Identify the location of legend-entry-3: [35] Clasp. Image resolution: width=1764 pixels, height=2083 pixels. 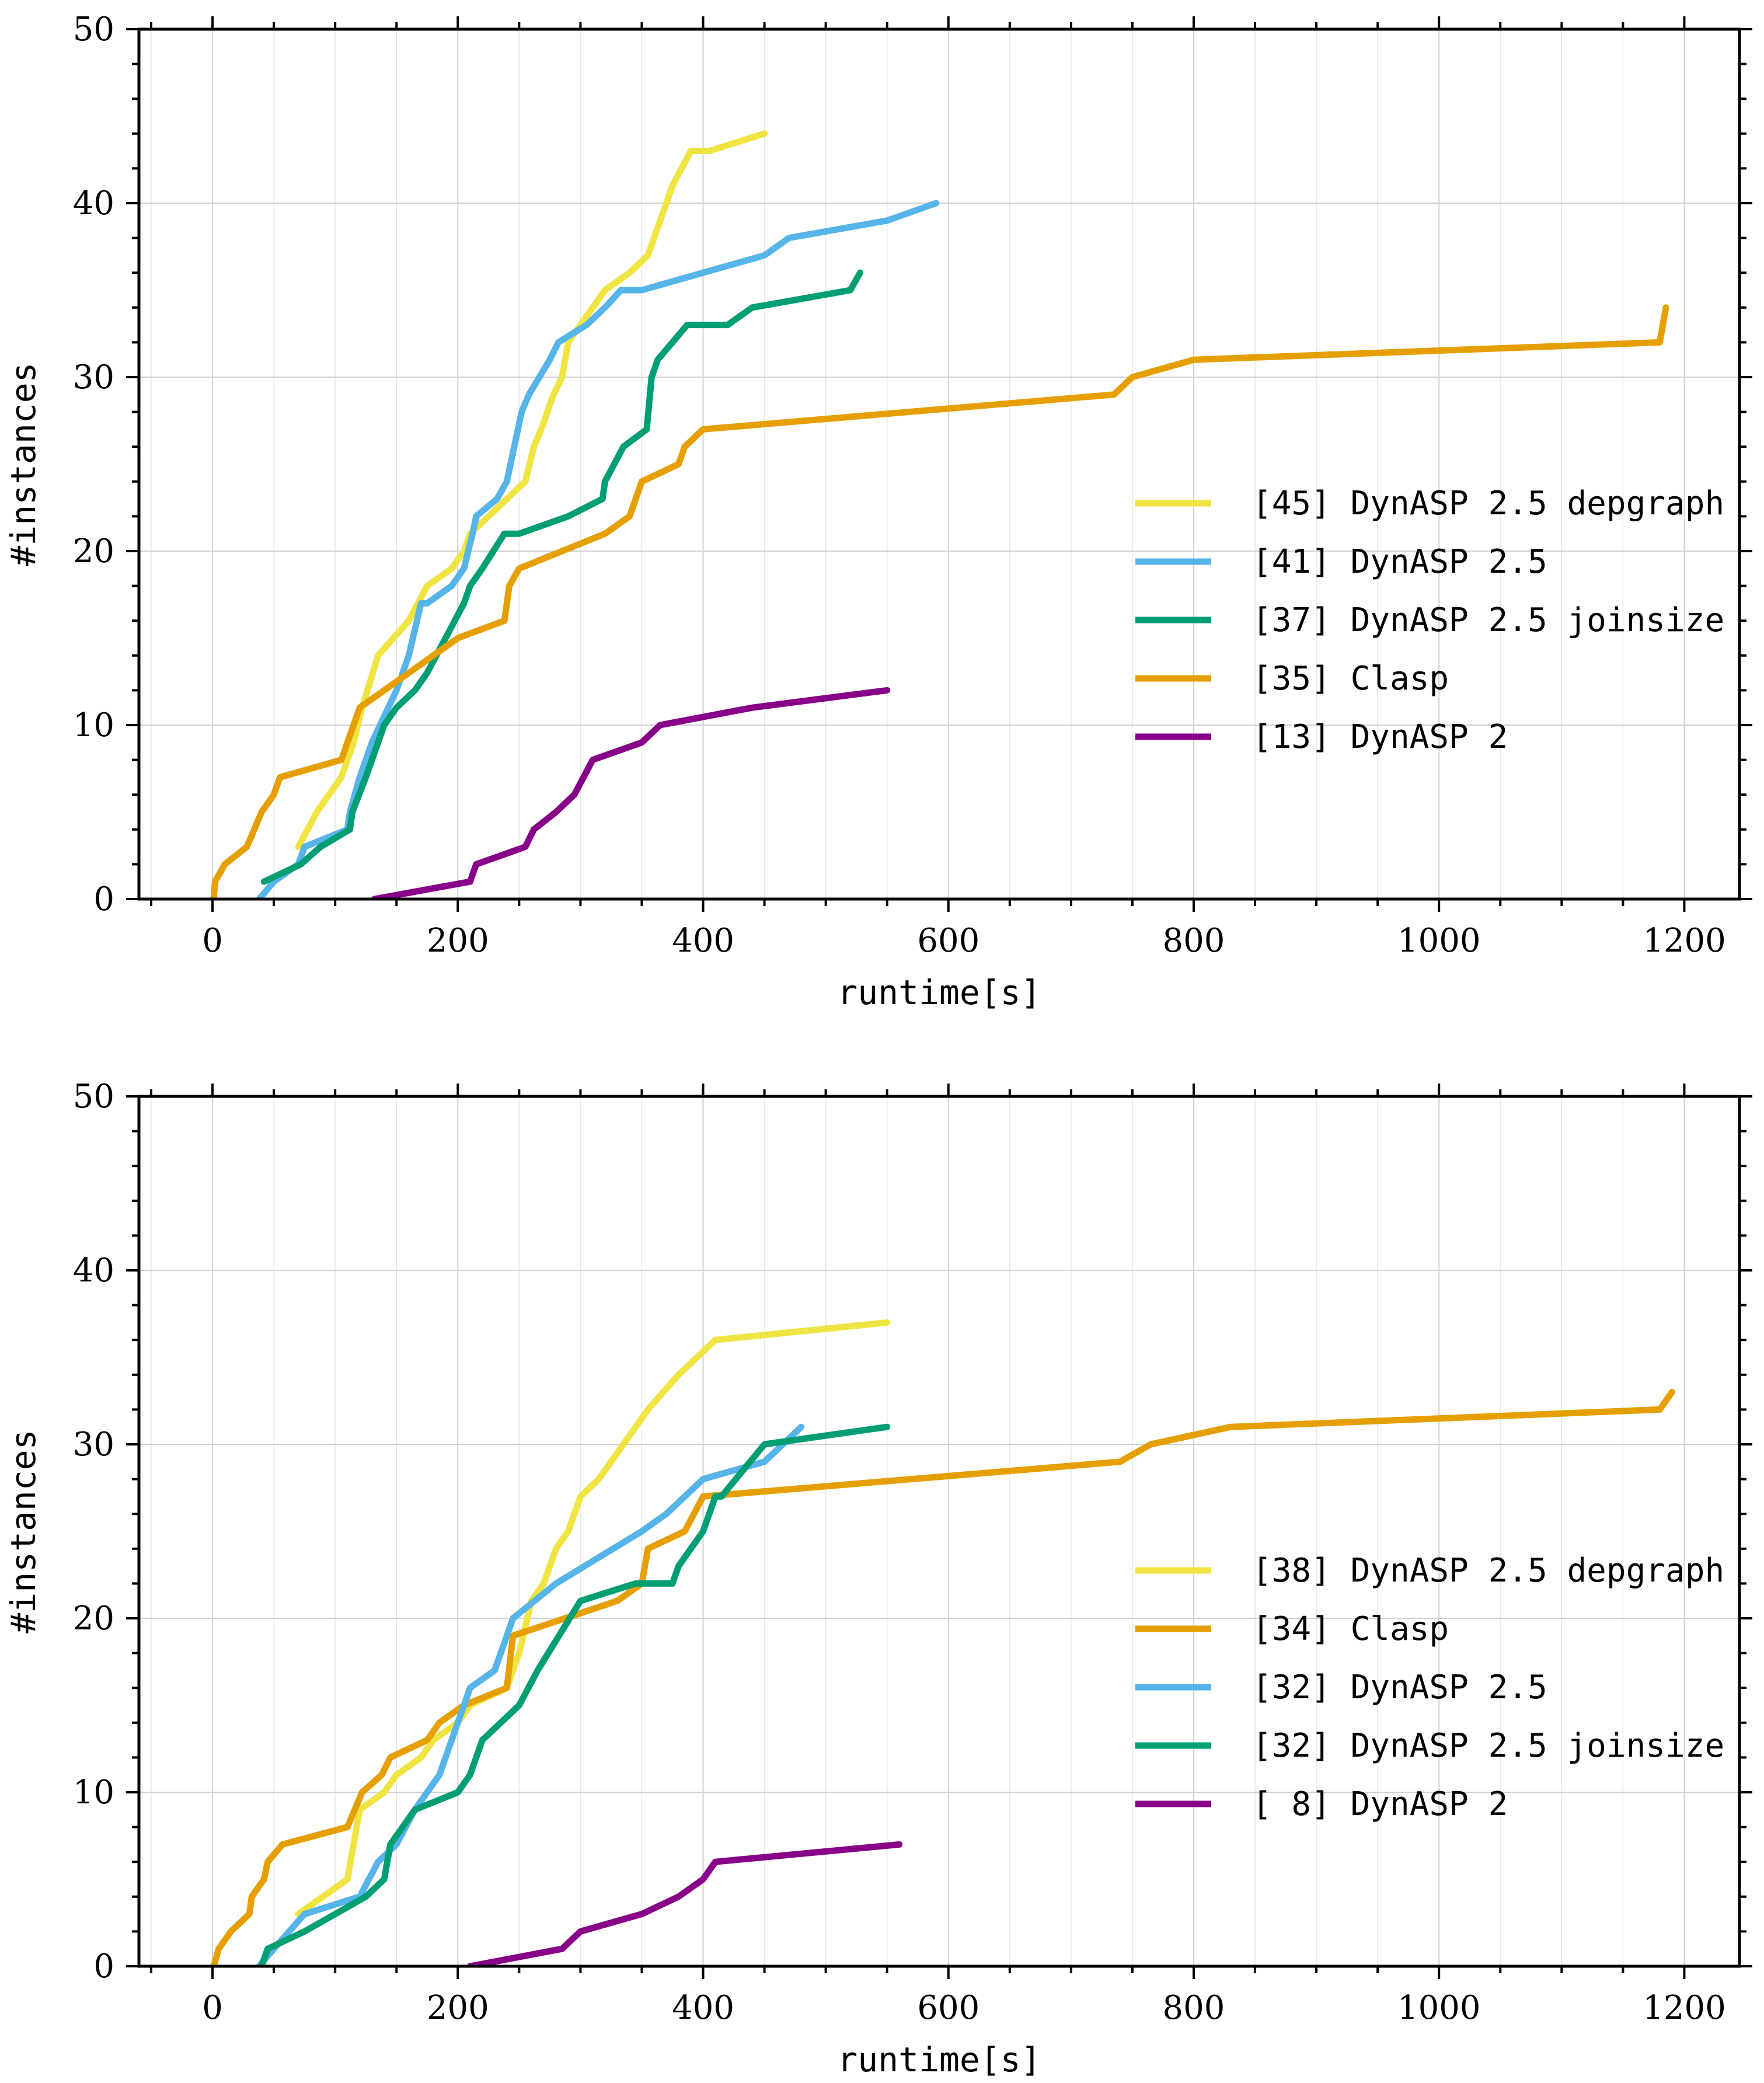
(1350, 679).